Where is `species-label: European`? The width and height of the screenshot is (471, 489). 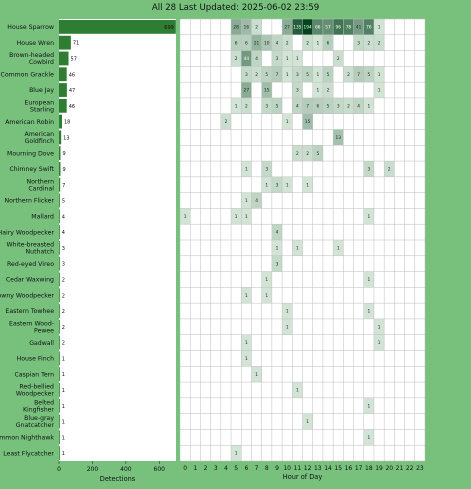 species-label: European is located at coordinates (40, 103).